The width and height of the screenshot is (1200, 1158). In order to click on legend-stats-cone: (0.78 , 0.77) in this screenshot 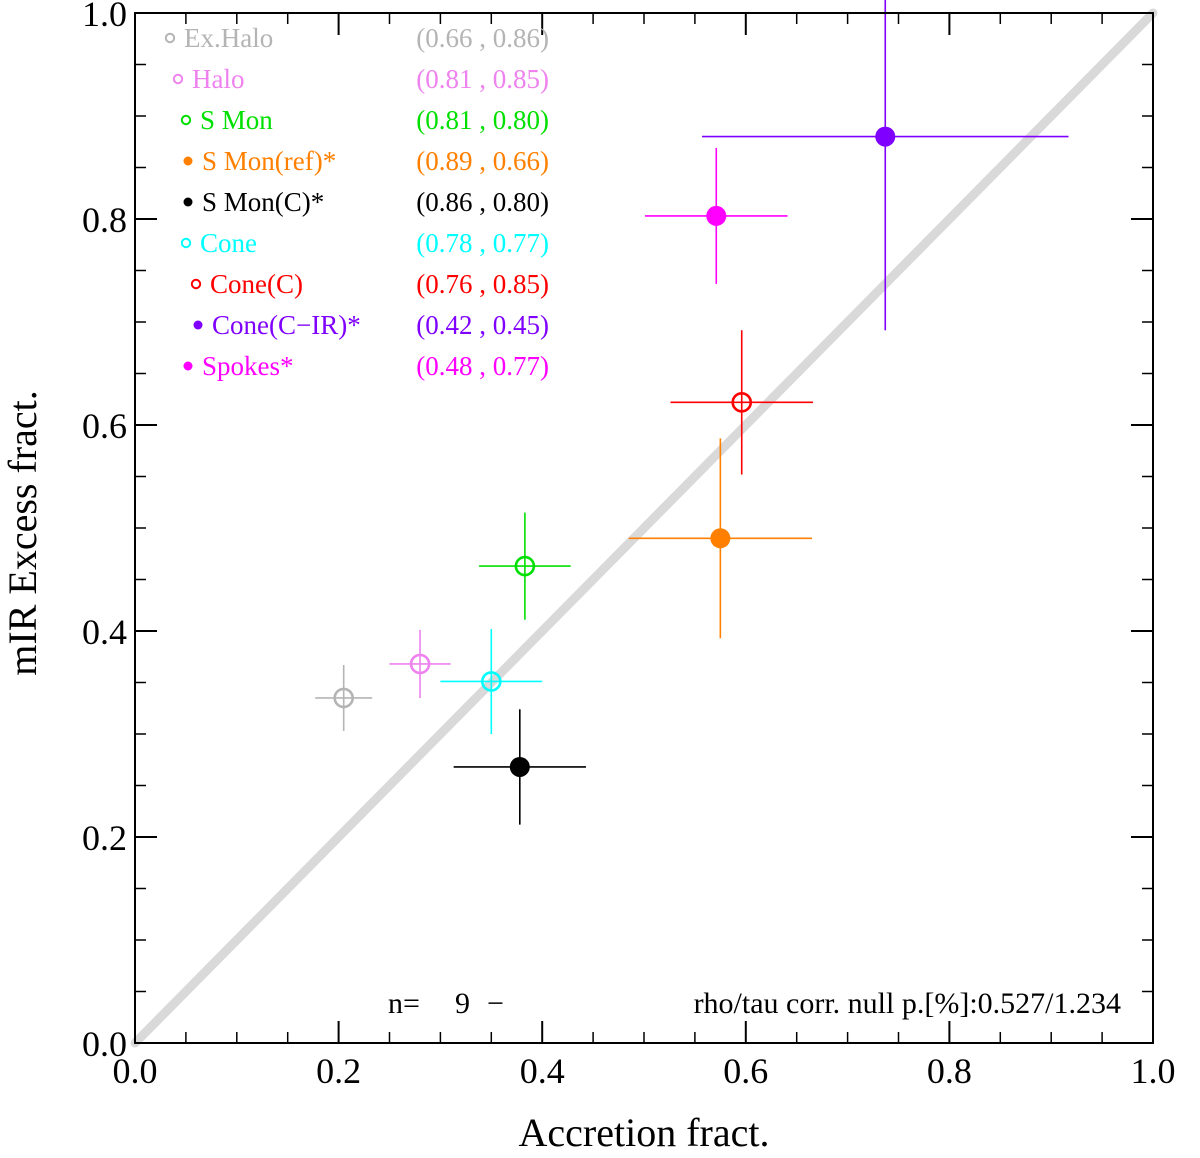, I will do `click(482, 243)`.